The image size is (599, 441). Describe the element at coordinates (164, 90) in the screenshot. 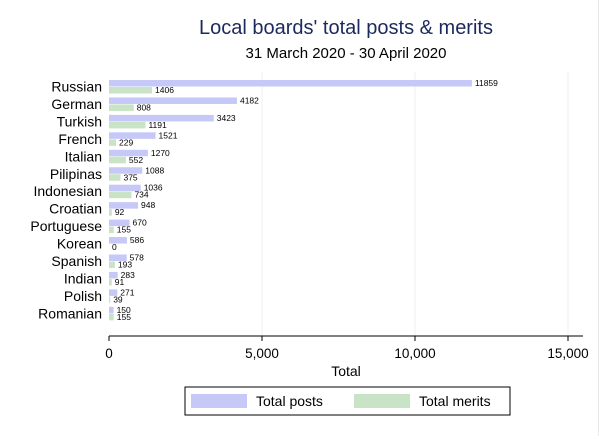

I see `value-label-total-merits: 1406` at that location.